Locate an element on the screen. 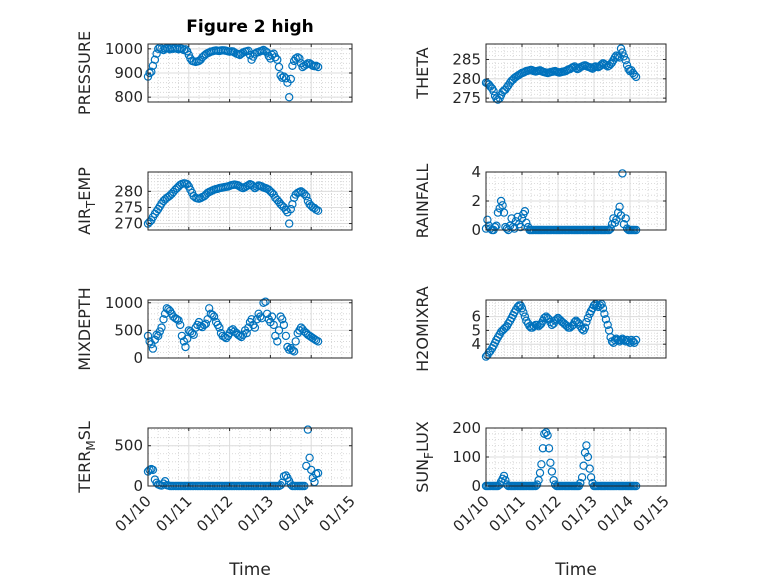 This screenshot has height=583, width=778. y-tick-label: 800 is located at coordinates (128, 97).